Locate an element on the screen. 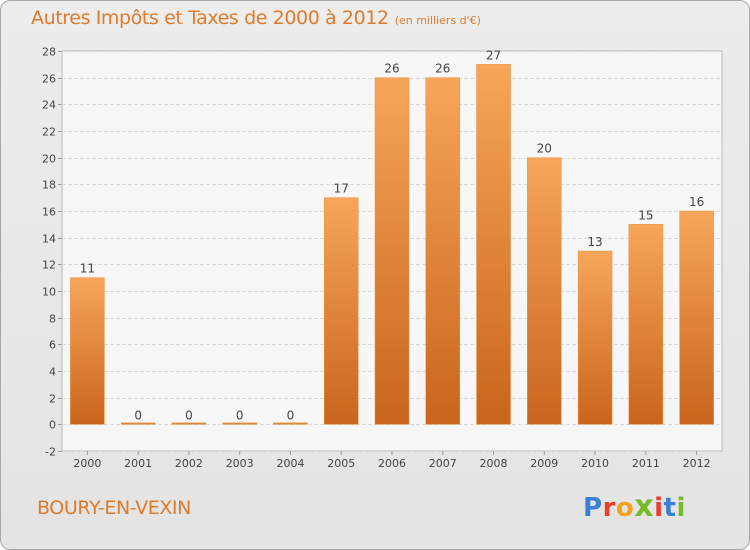  x-tick-label: 2009 is located at coordinates (544, 463).